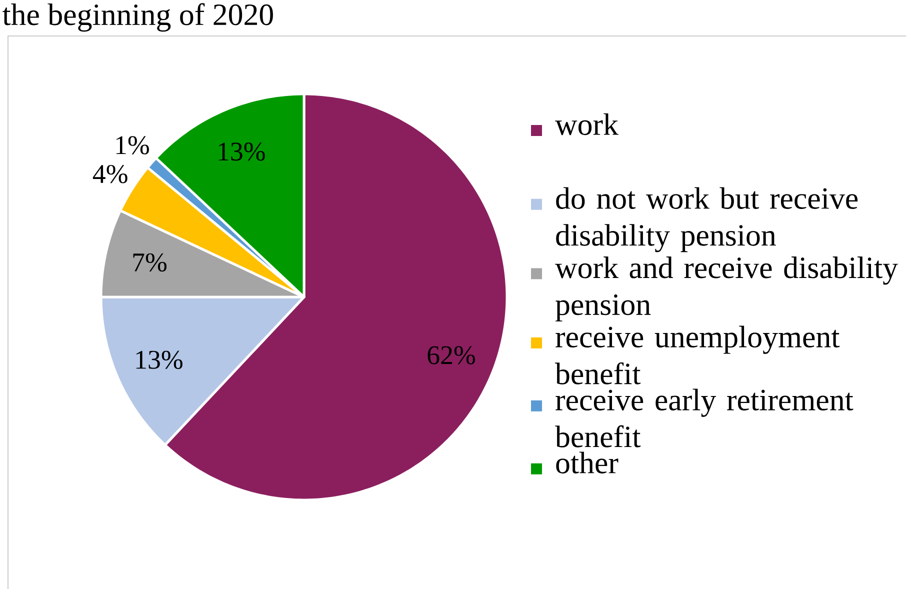 The image size is (906, 589). What do you see at coordinates (451, 355) in the screenshot?
I see `data-label: 62%` at bounding box center [451, 355].